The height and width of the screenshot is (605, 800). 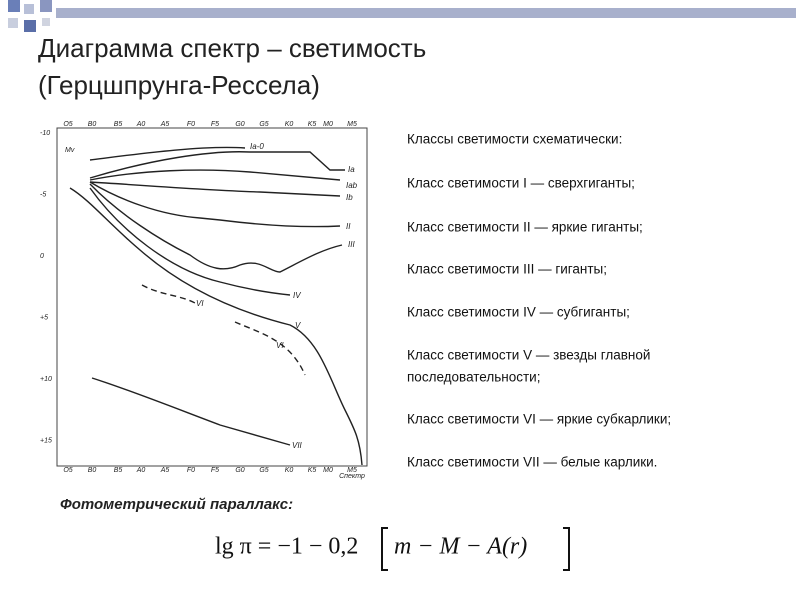 I want to click on curve-label: Ia-0, so click(x=257, y=146).